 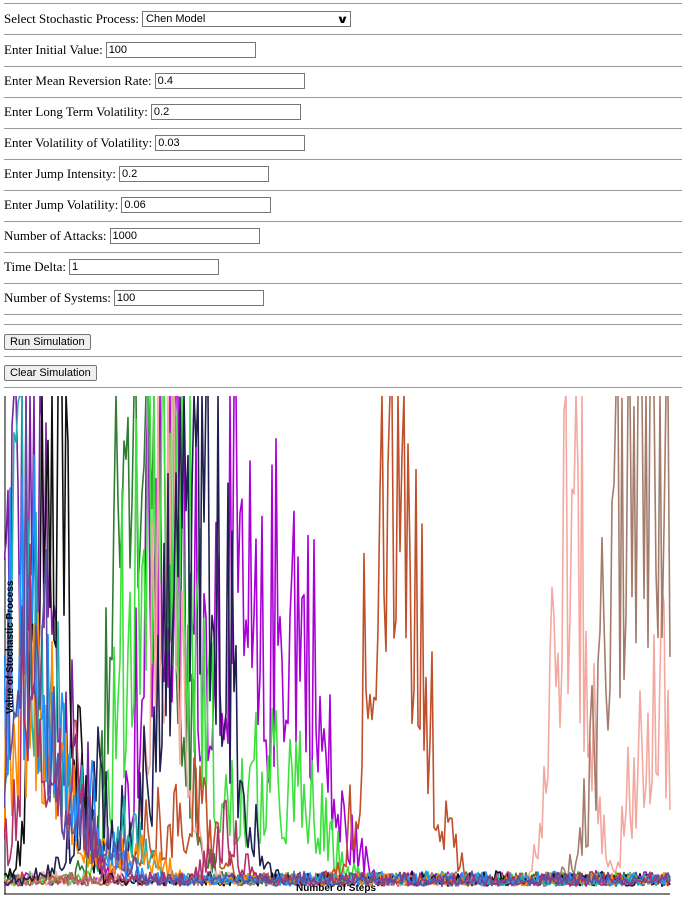 I want to click on field-label: Enter Jump Volatility:, so click(x=61, y=204).